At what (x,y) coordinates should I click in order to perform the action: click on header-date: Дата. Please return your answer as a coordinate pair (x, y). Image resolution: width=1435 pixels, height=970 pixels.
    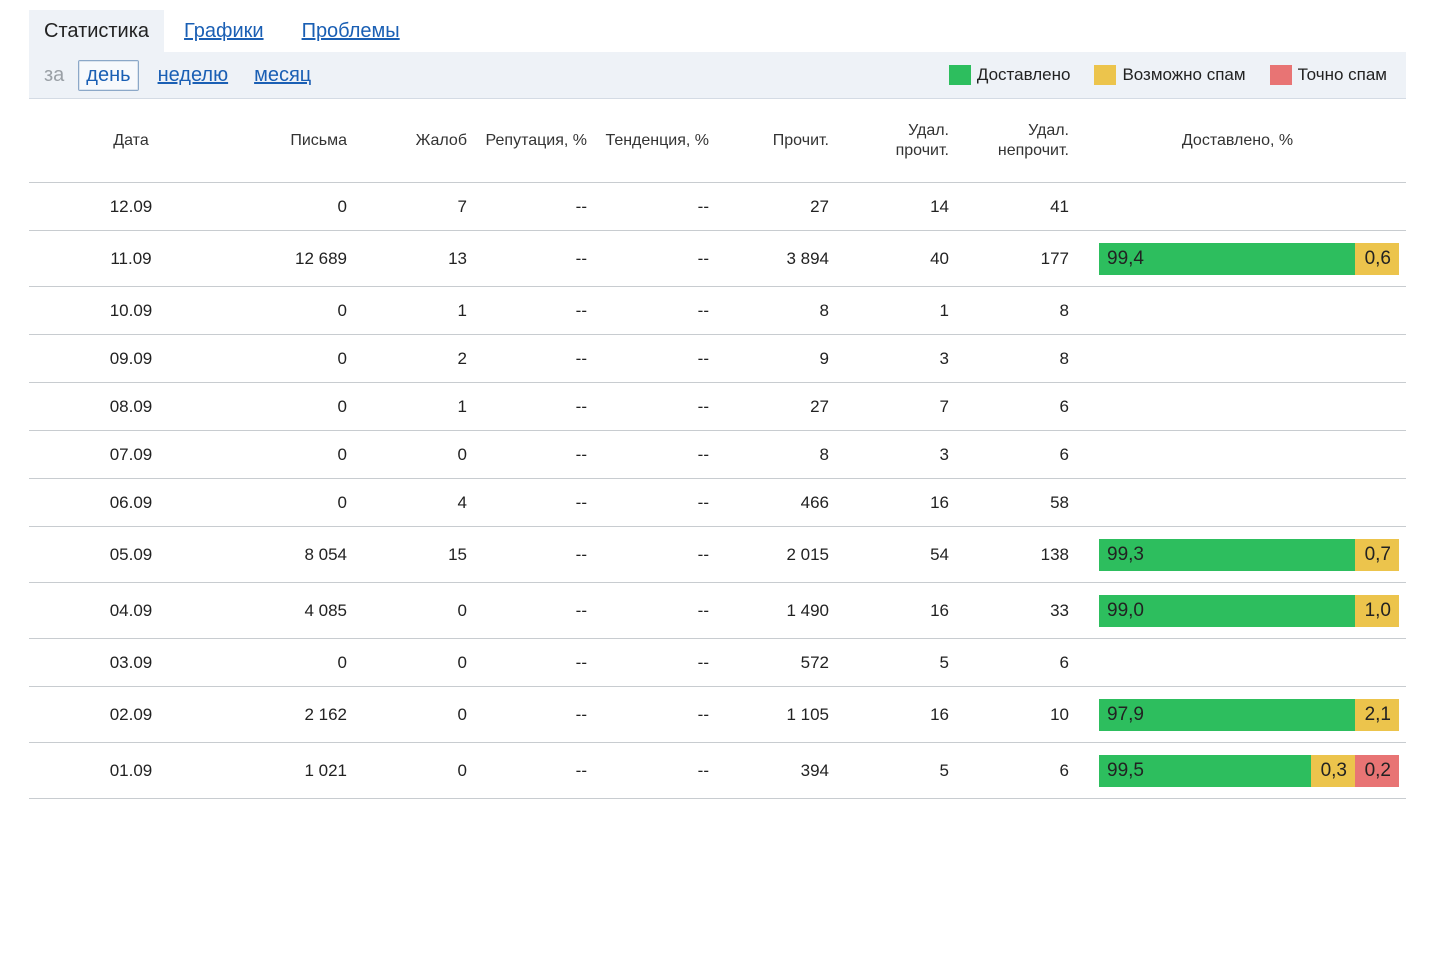
    Looking at the image, I should click on (131, 141).